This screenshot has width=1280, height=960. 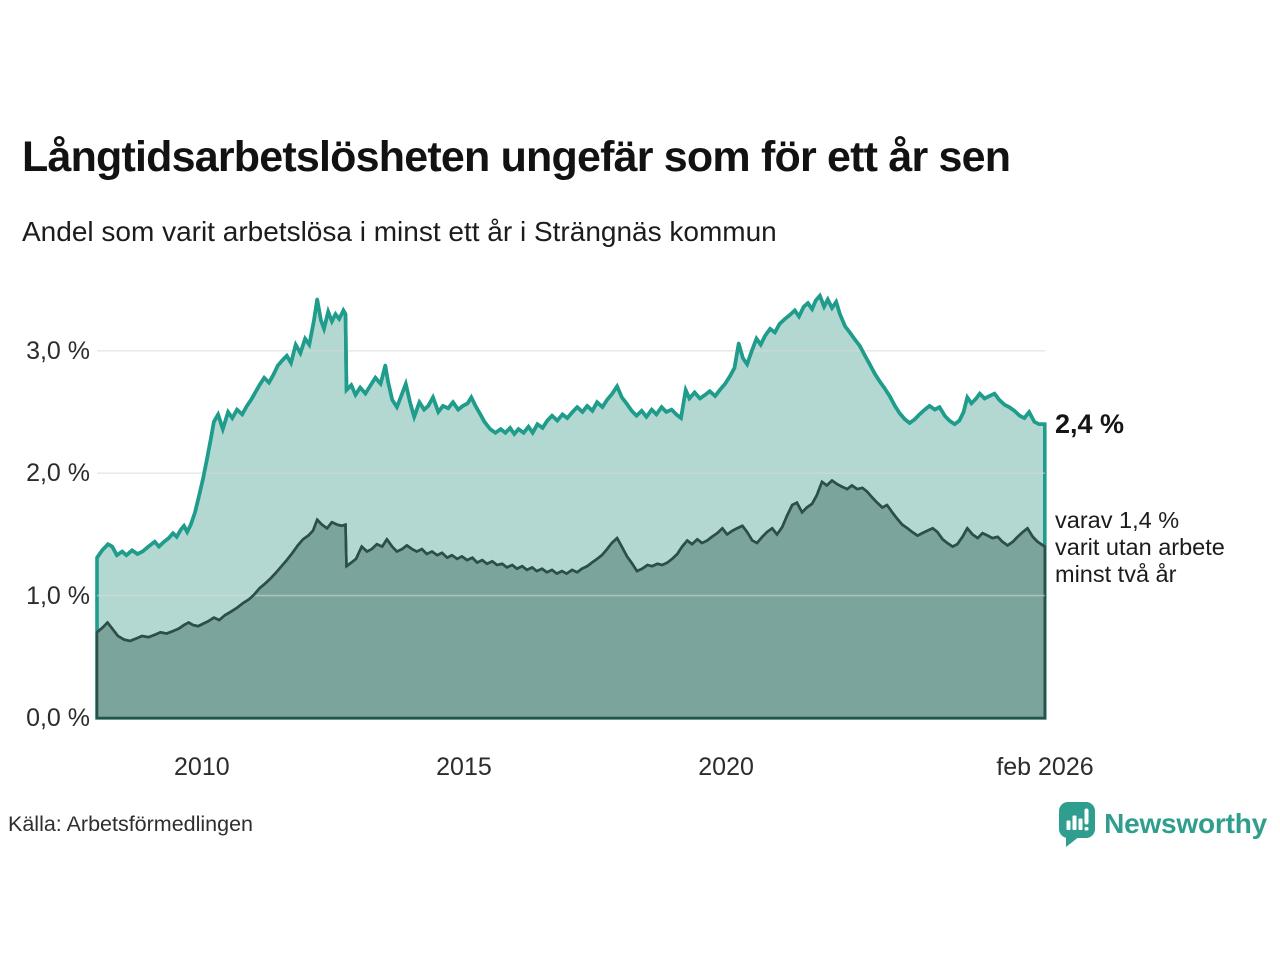 I want to click on annotation-line: minst två år, so click(x=1116, y=573).